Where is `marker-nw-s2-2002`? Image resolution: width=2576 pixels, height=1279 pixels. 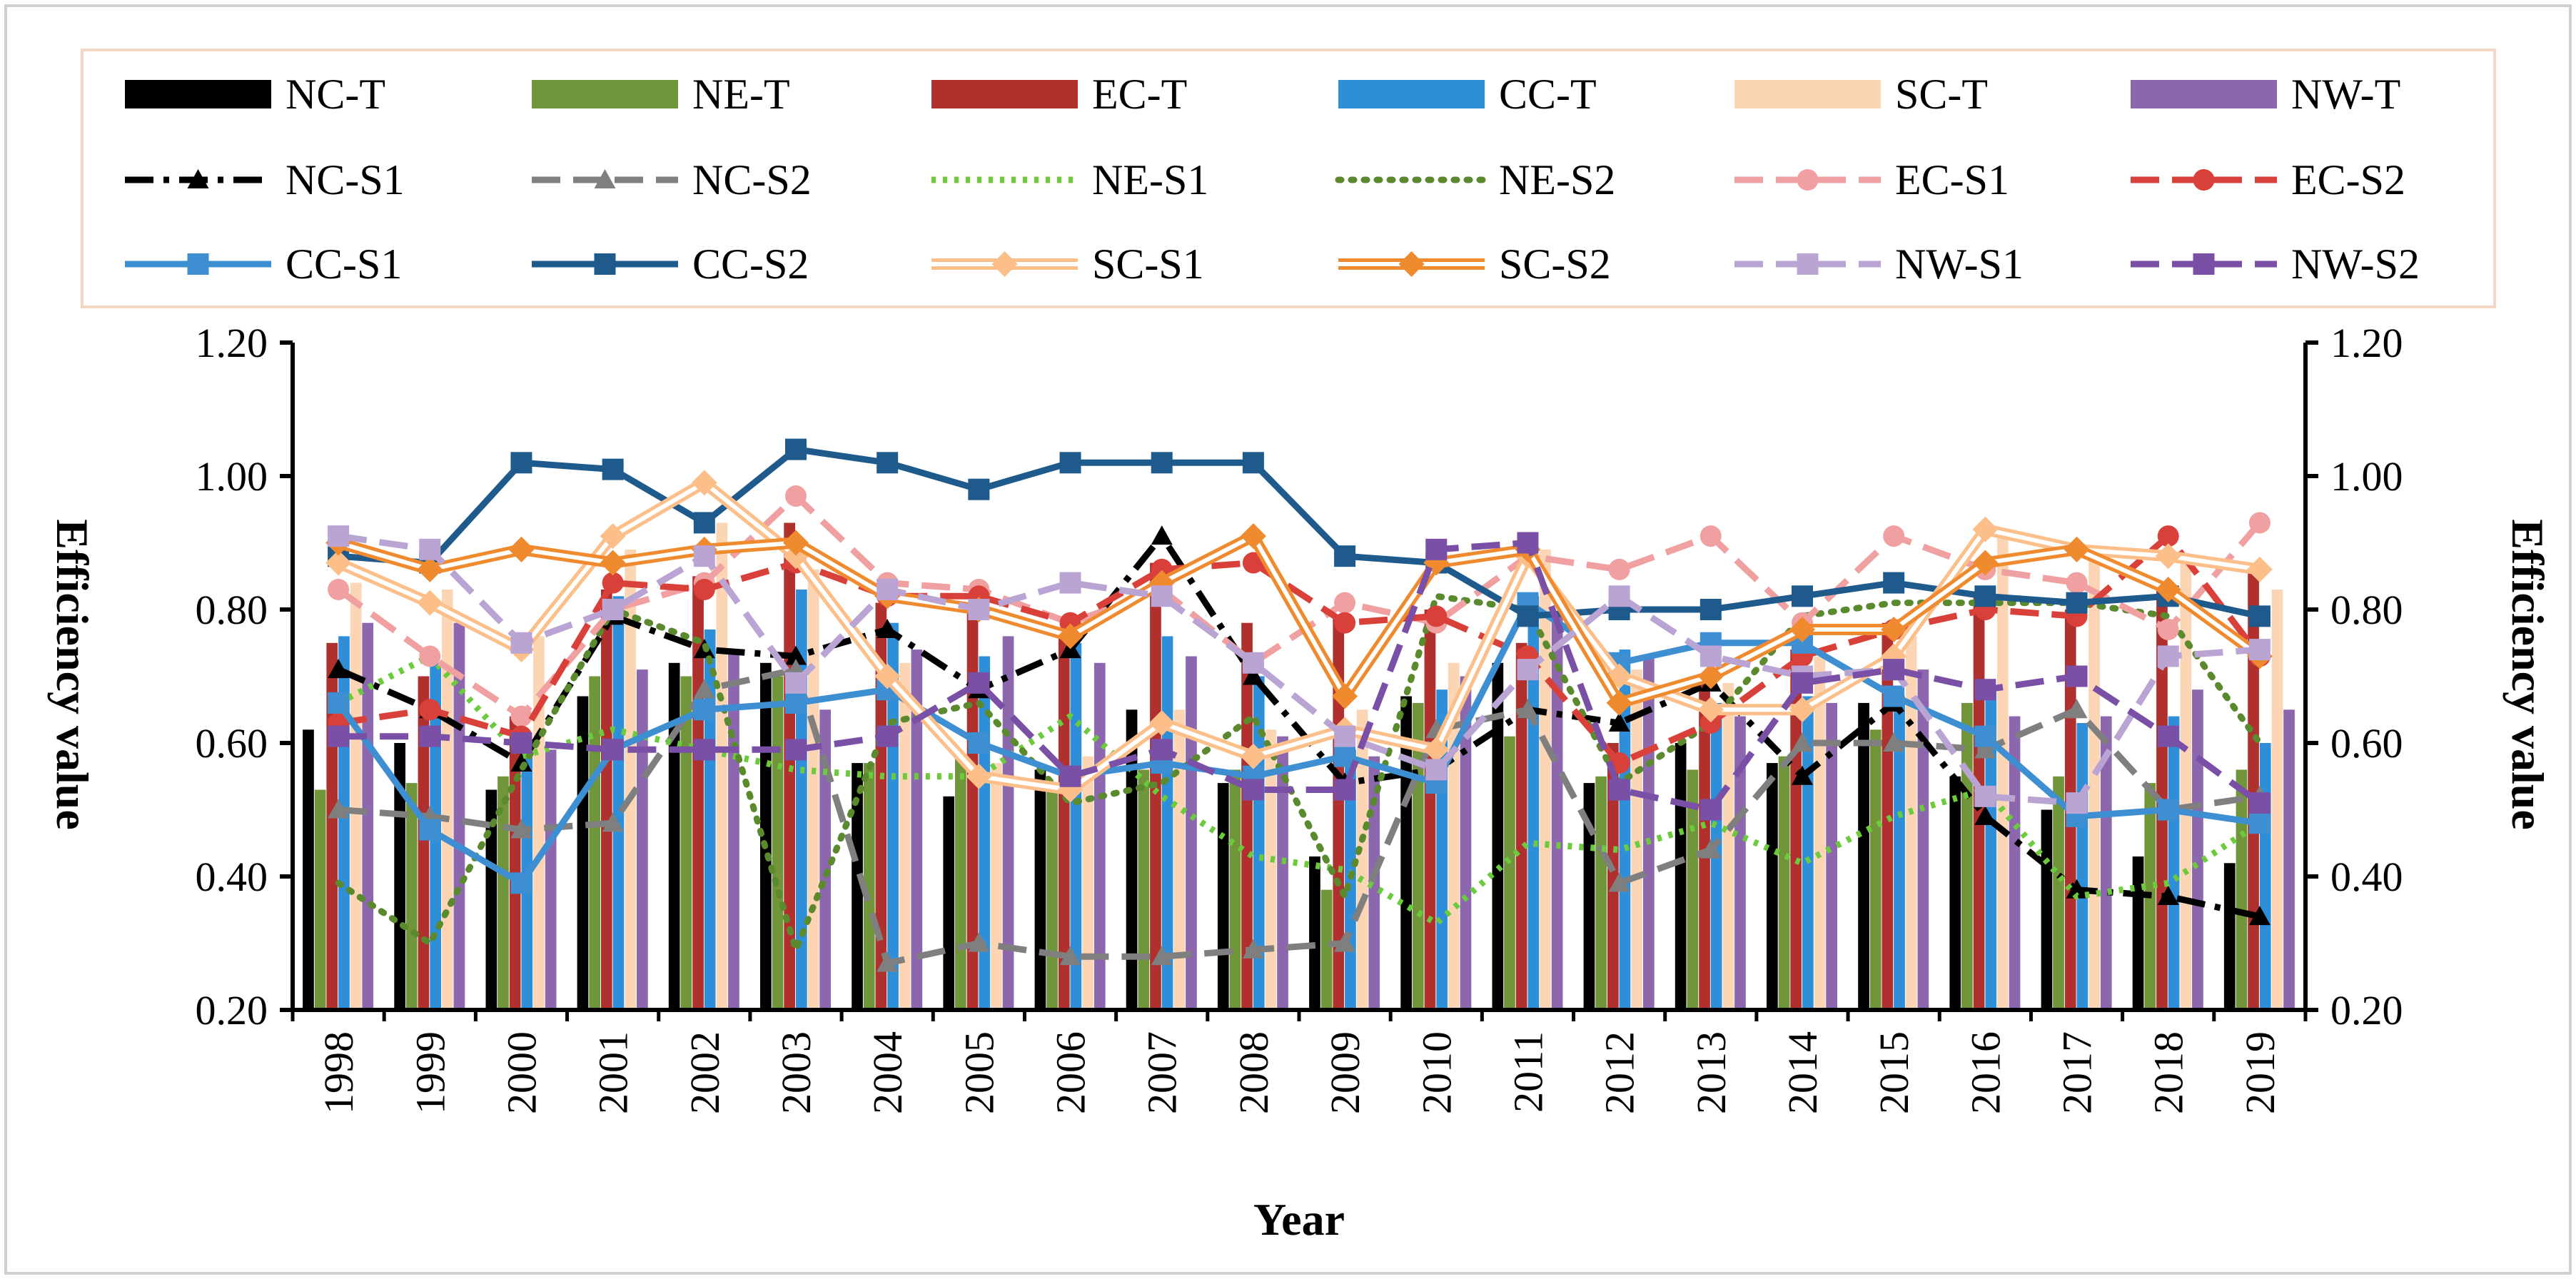 marker-nw-s2-2002 is located at coordinates (704, 750).